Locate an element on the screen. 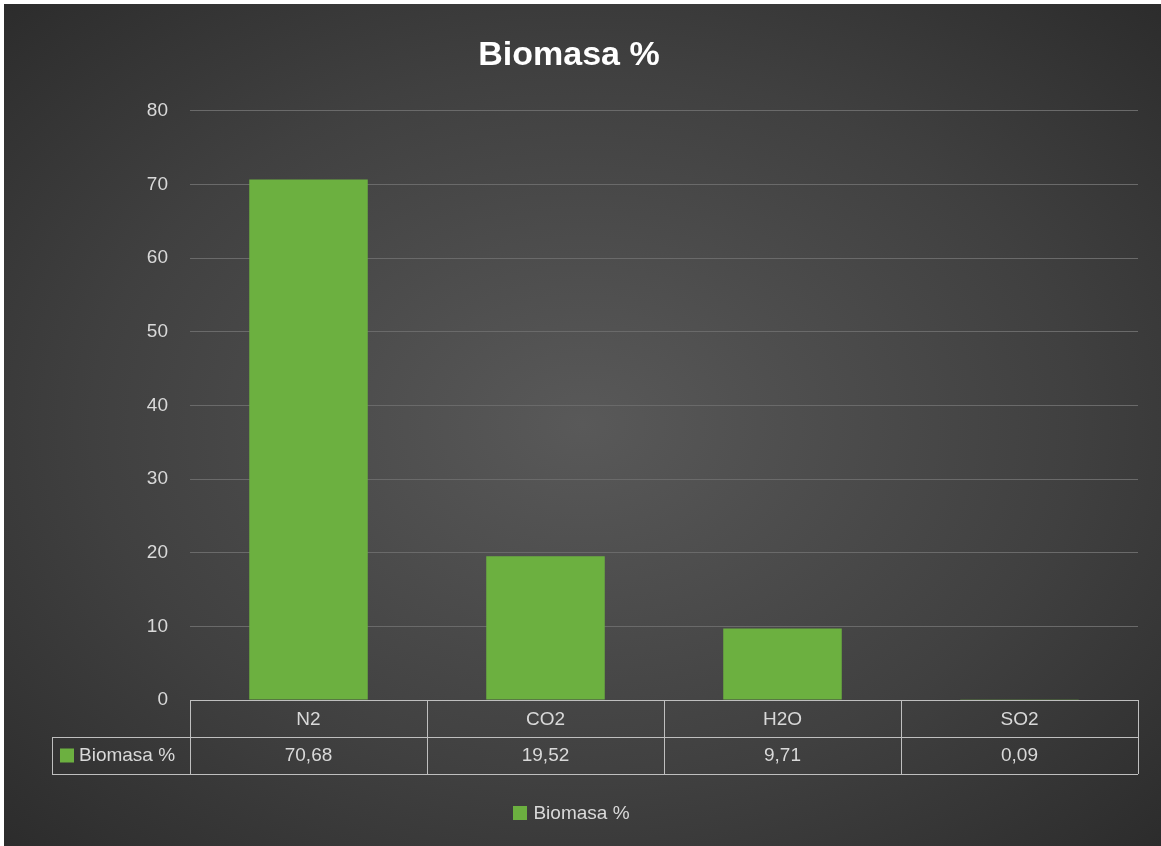  chart-title: Biomasa % is located at coordinates (569, 52).